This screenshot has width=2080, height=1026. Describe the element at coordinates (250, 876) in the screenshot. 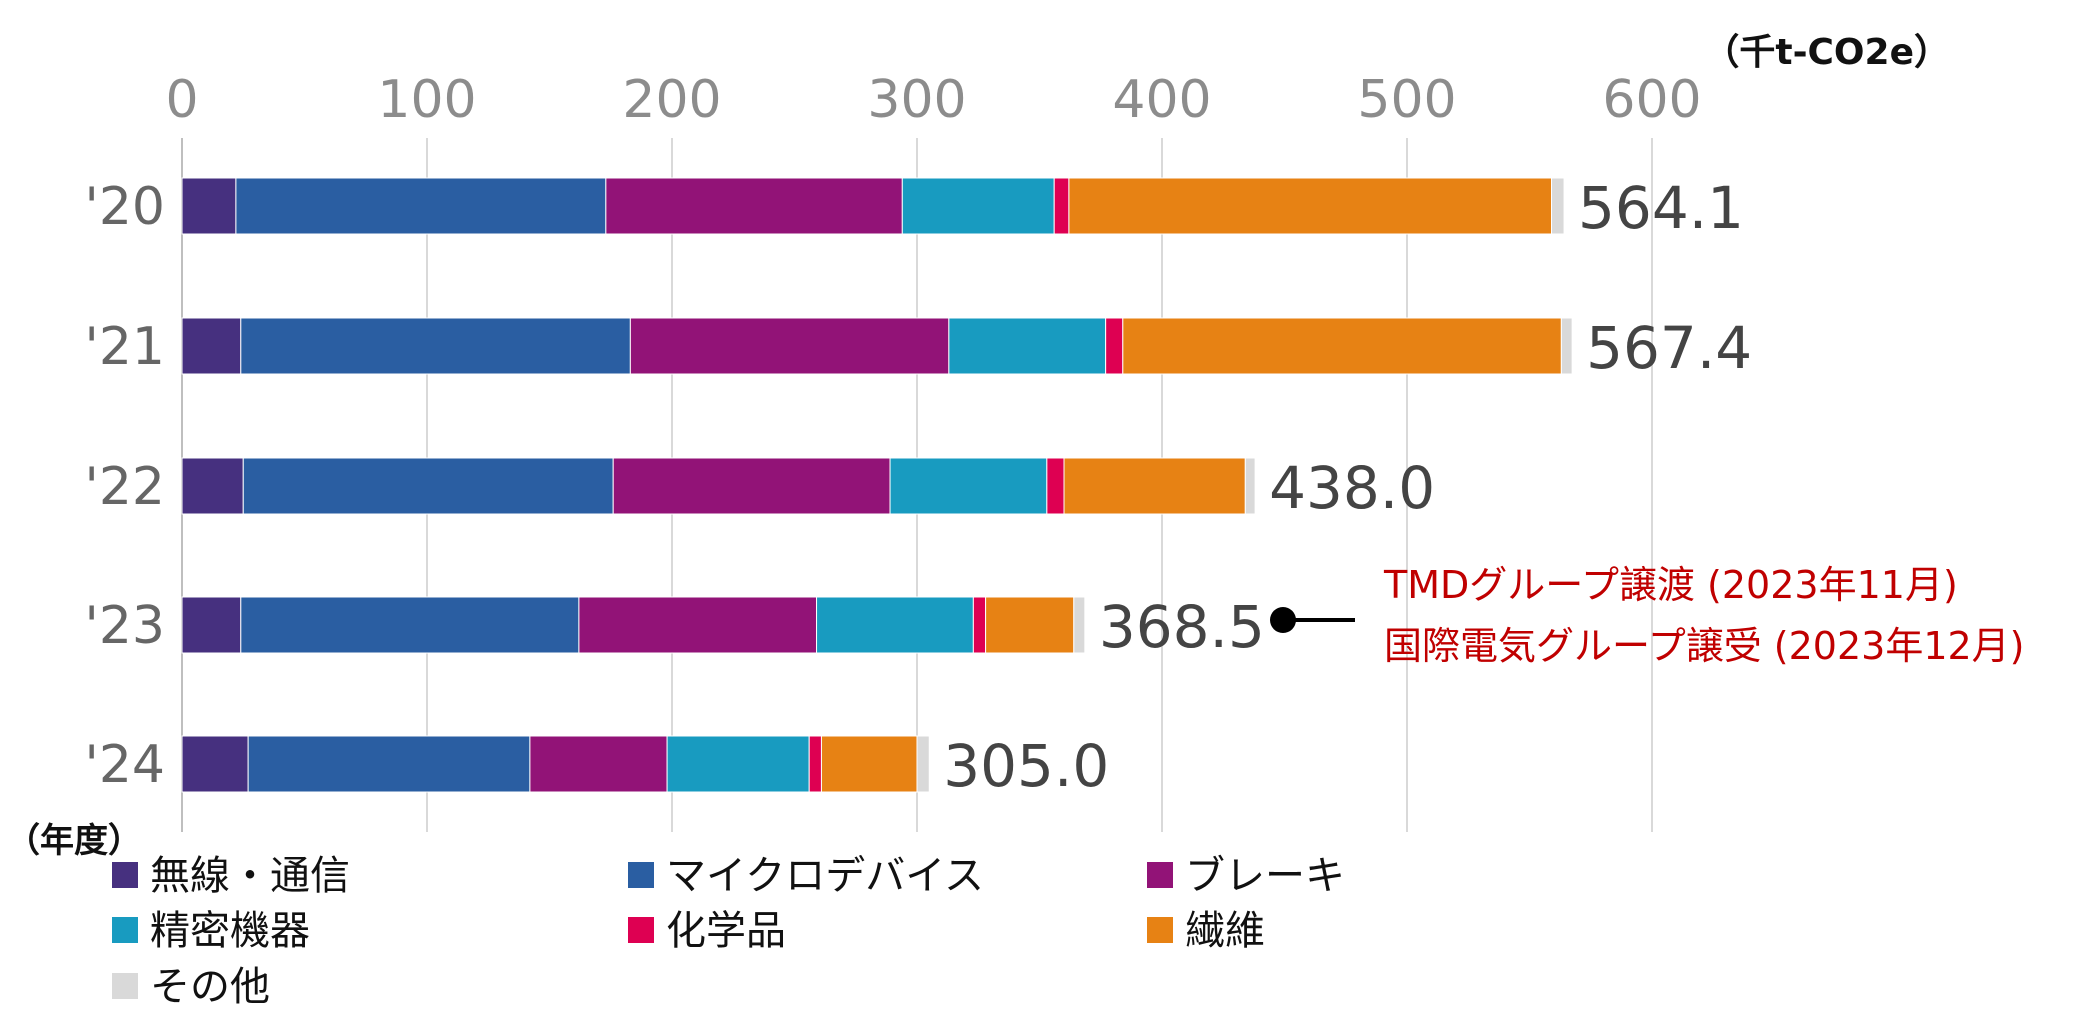

I see `legend-label: 無線・通信` at that location.